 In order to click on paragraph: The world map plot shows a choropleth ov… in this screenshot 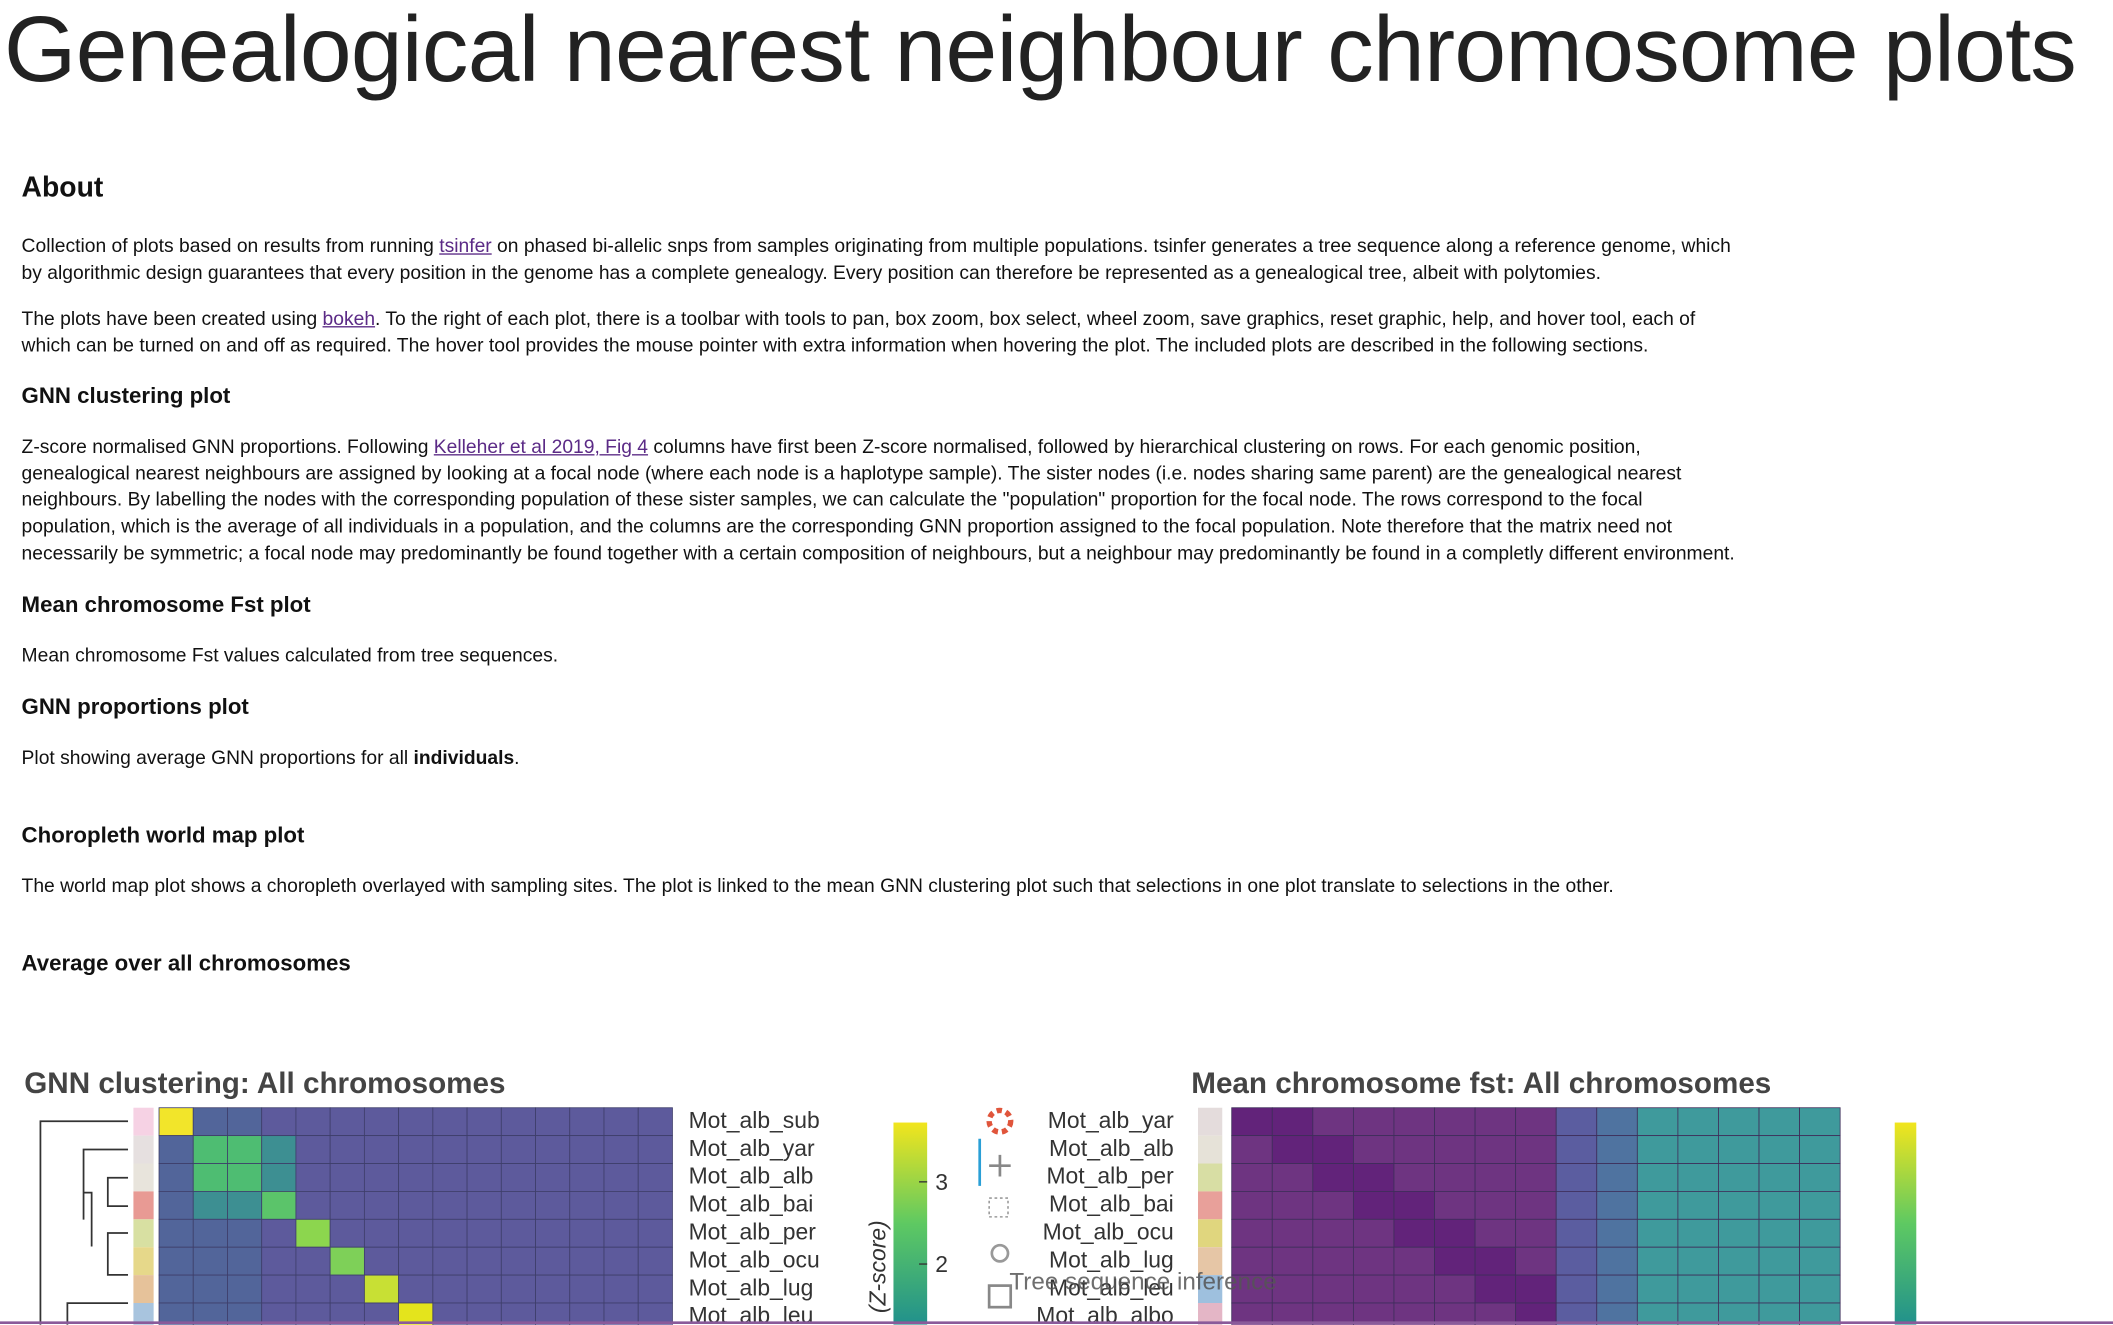, I will do `click(881, 888)`.